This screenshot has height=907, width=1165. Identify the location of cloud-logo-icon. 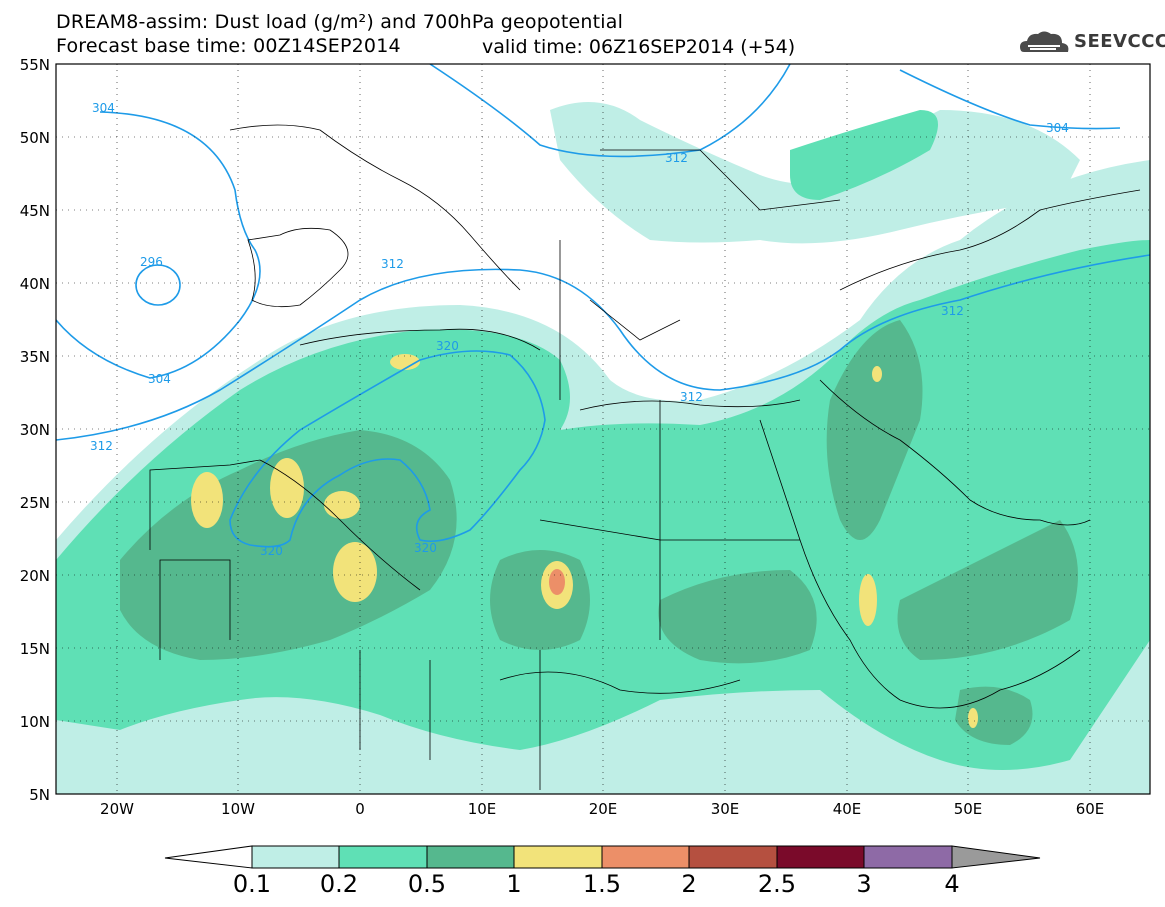
(1044, 41).